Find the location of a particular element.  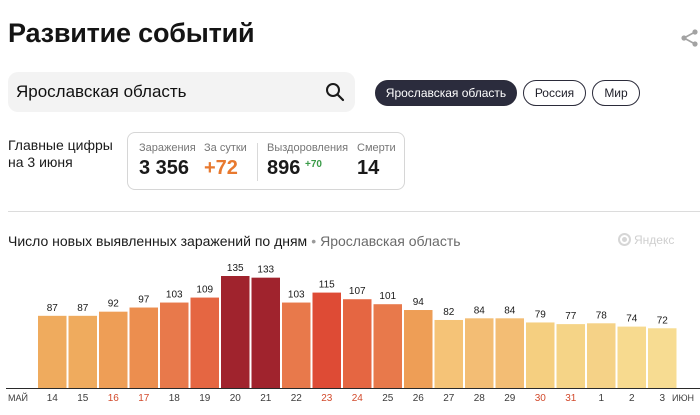

x-tick-26: 26 is located at coordinates (419, 398).